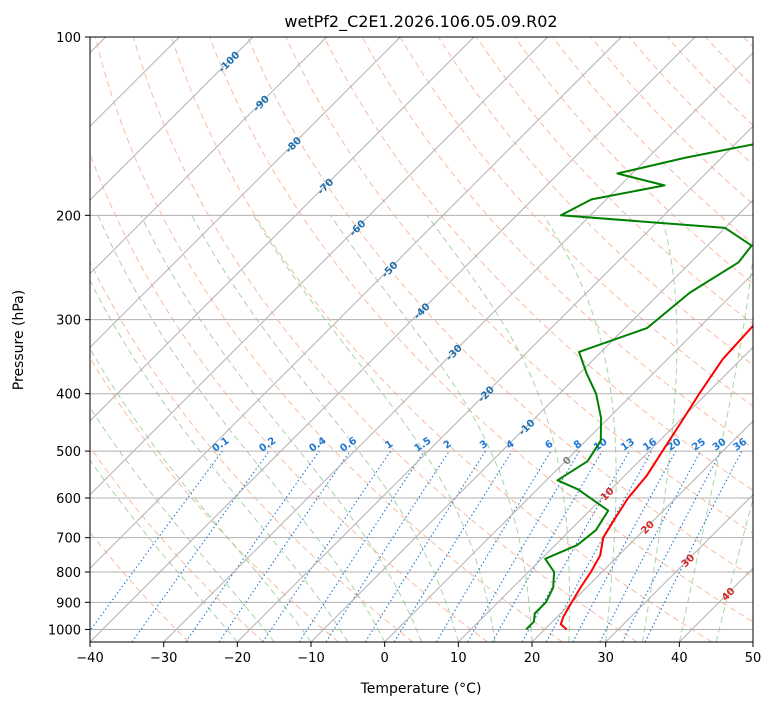  I want to click on x-tick-label: −40, so click(89, 658).